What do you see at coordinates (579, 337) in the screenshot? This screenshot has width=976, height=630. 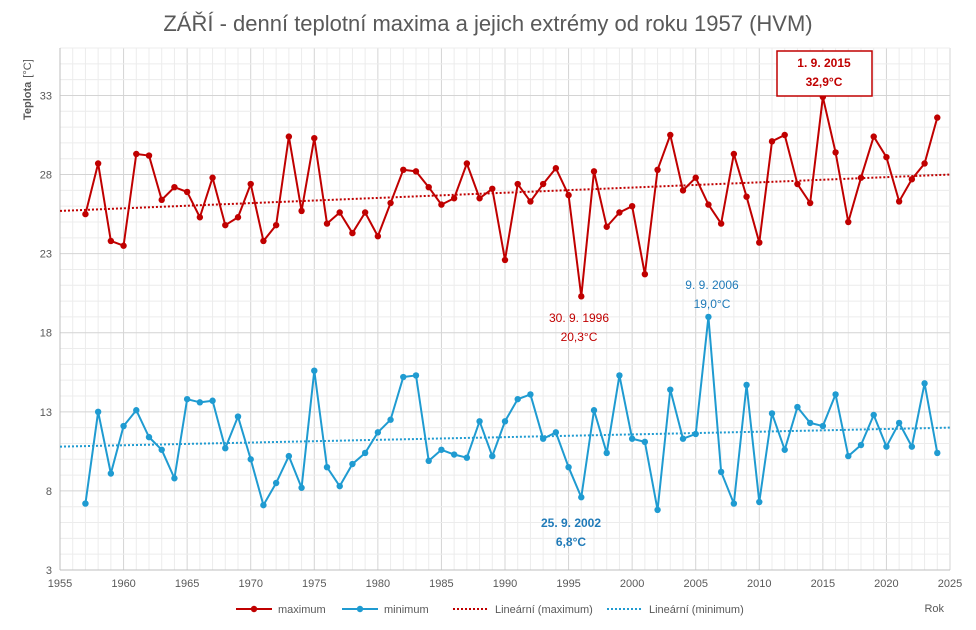 I see `annotation-value: 20,3°C` at bounding box center [579, 337].